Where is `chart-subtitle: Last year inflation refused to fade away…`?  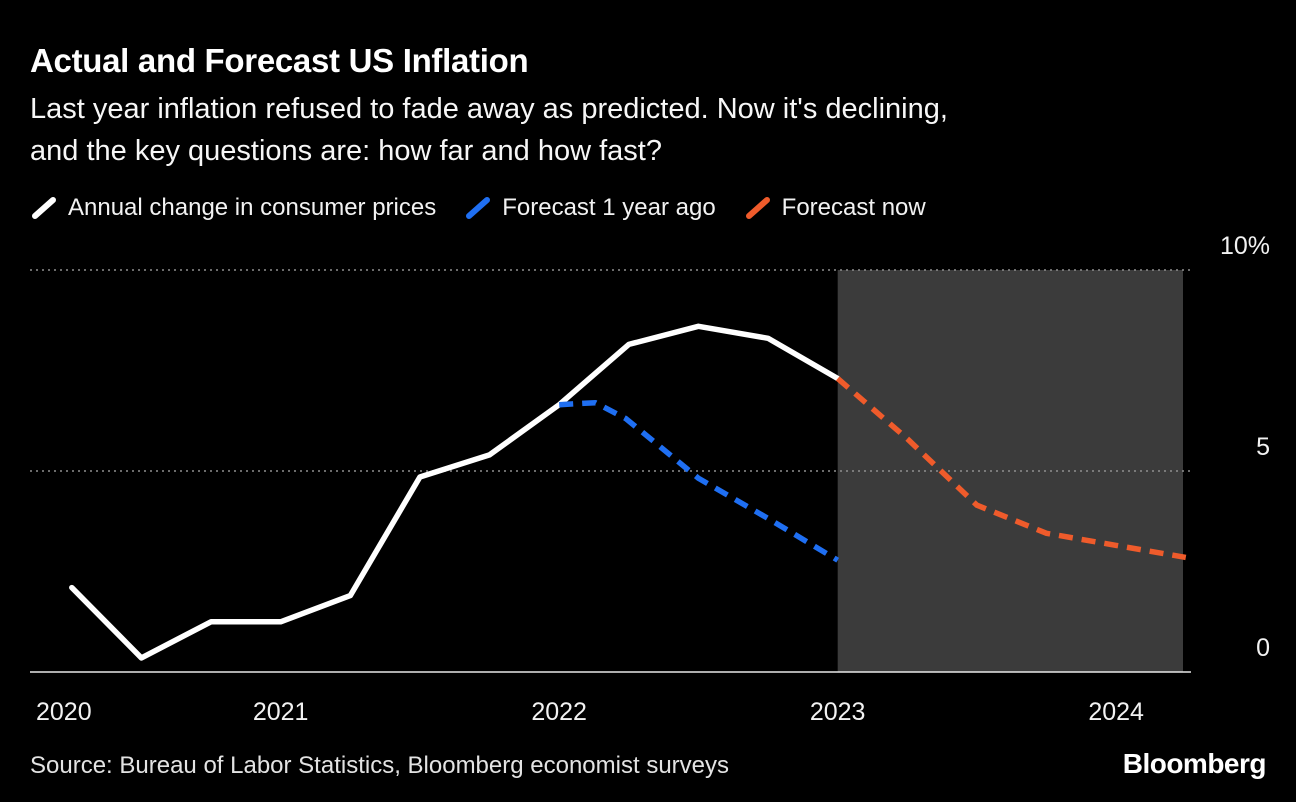 chart-subtitle: Last year inflation refused to fade away… is located at coordinates (489, 130).